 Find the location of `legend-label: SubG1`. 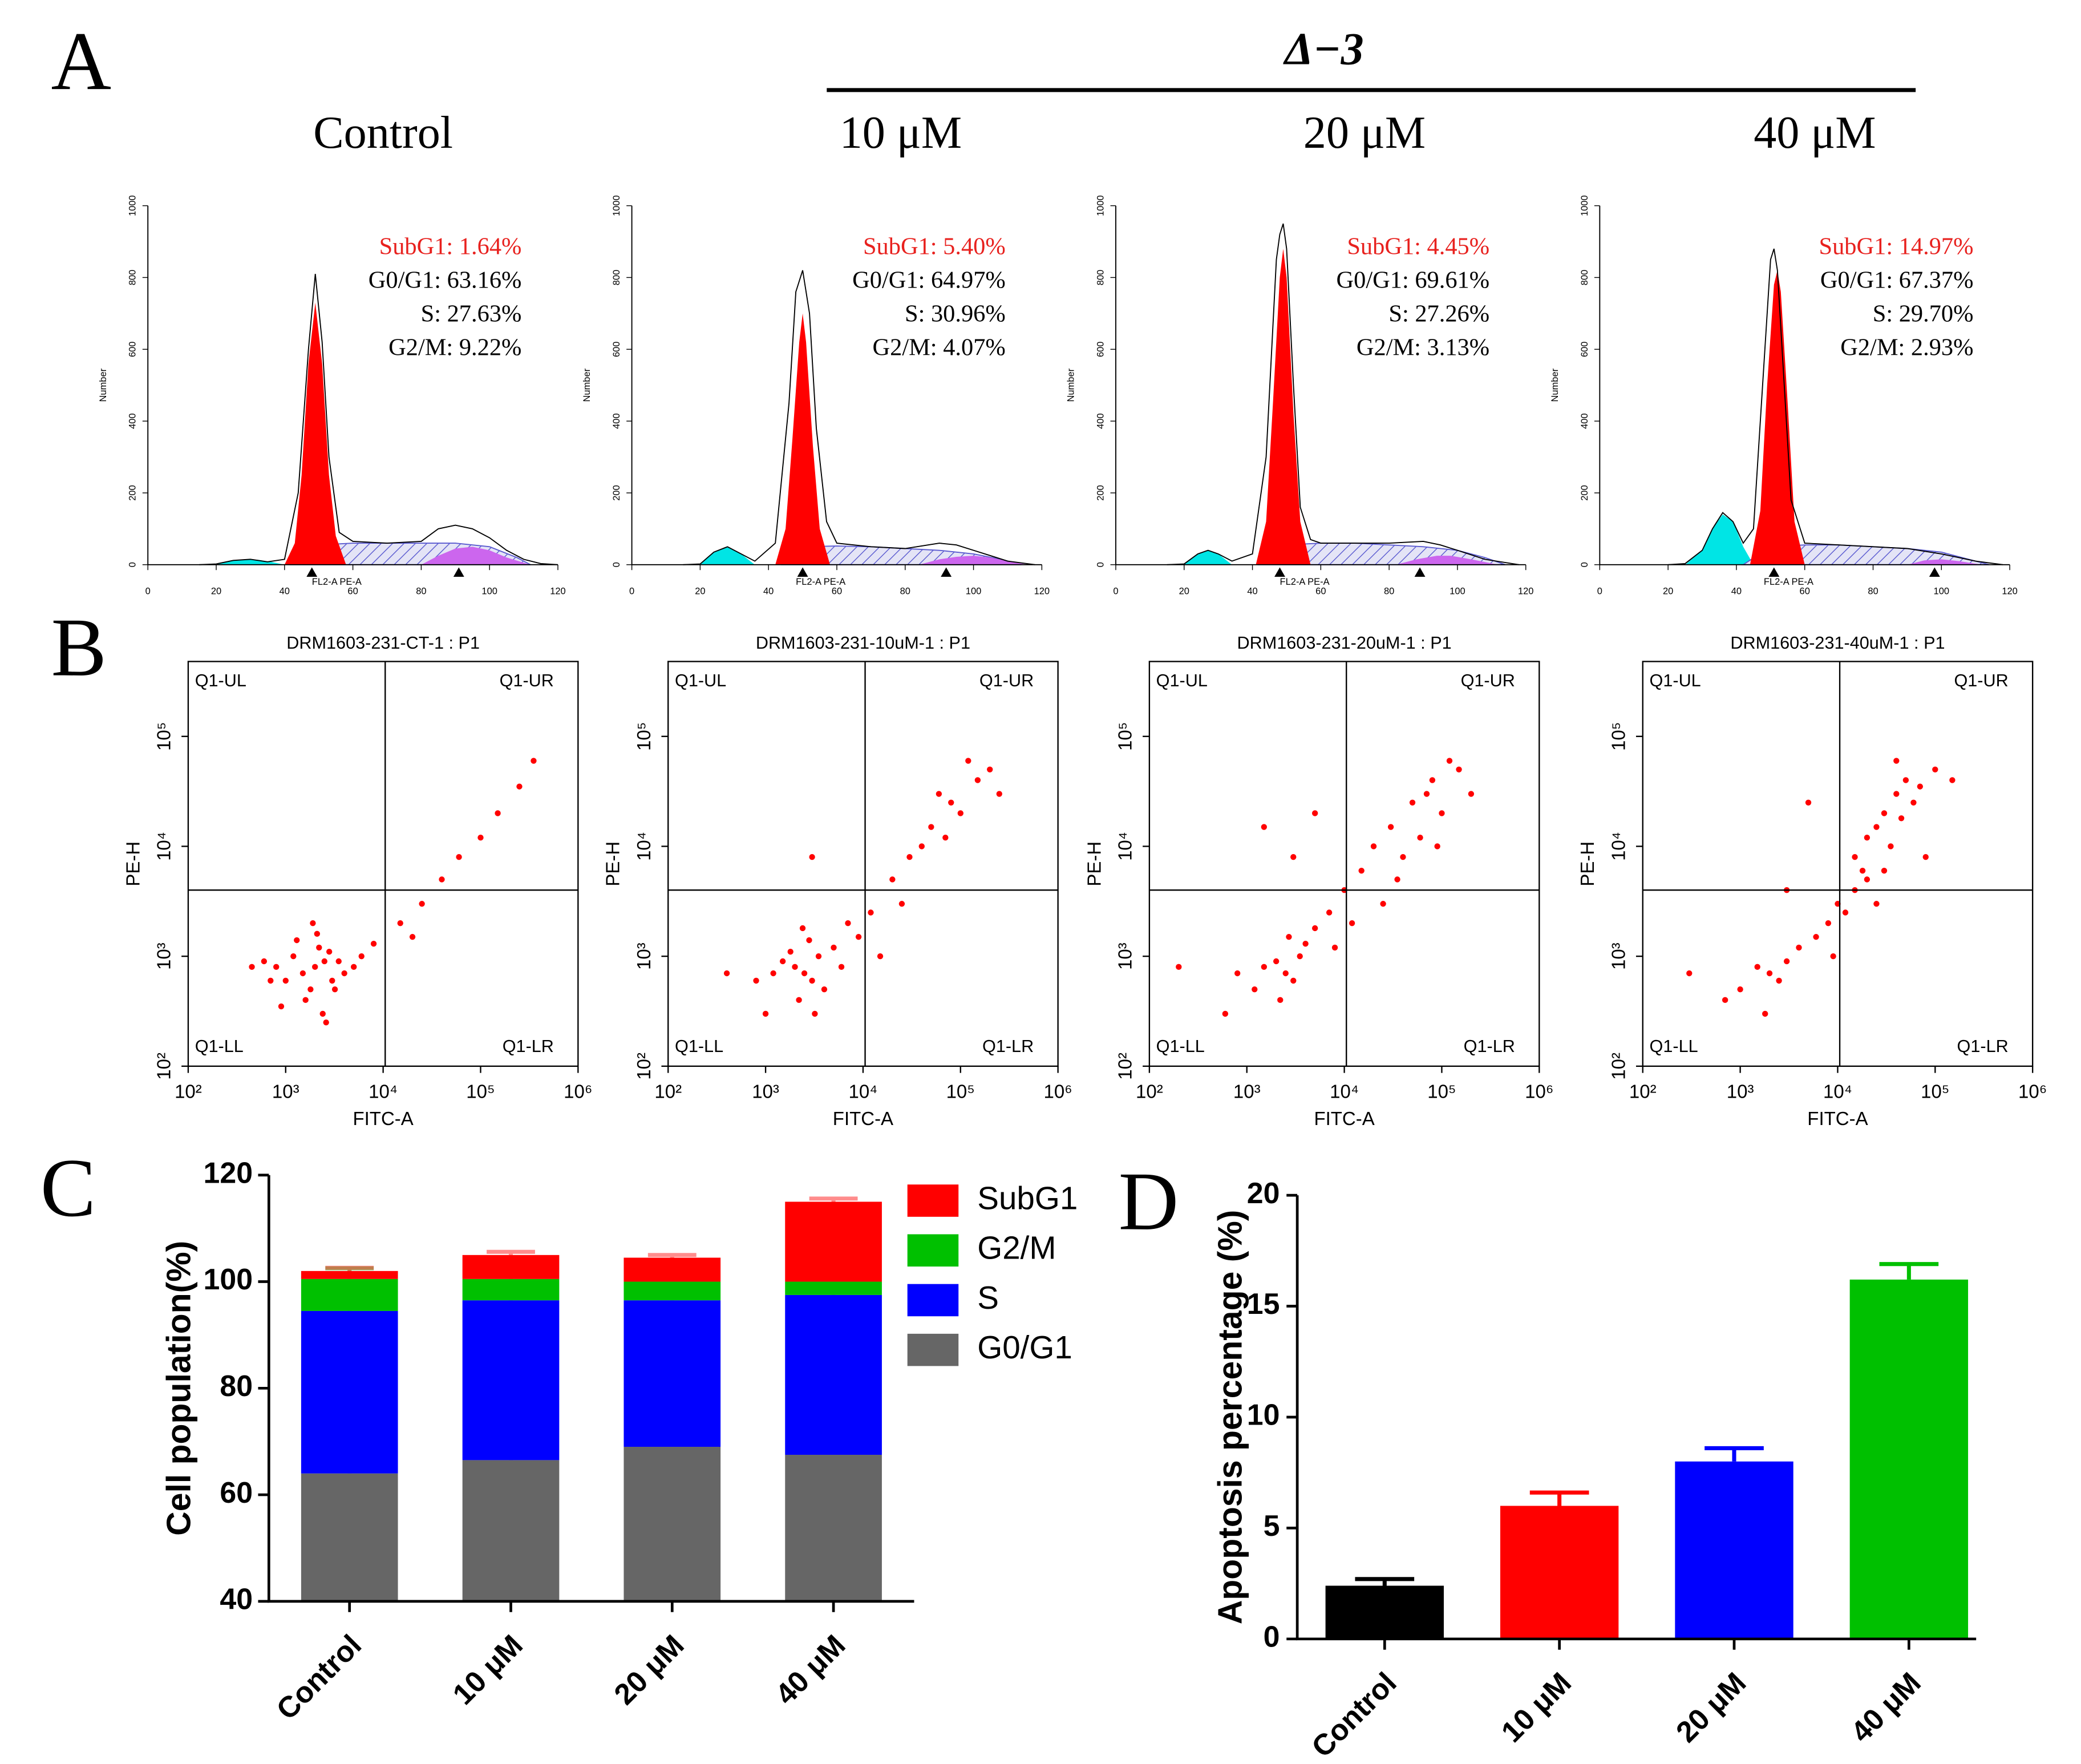

legend-label: SubG1 is located at coordinates (1027, 1198).